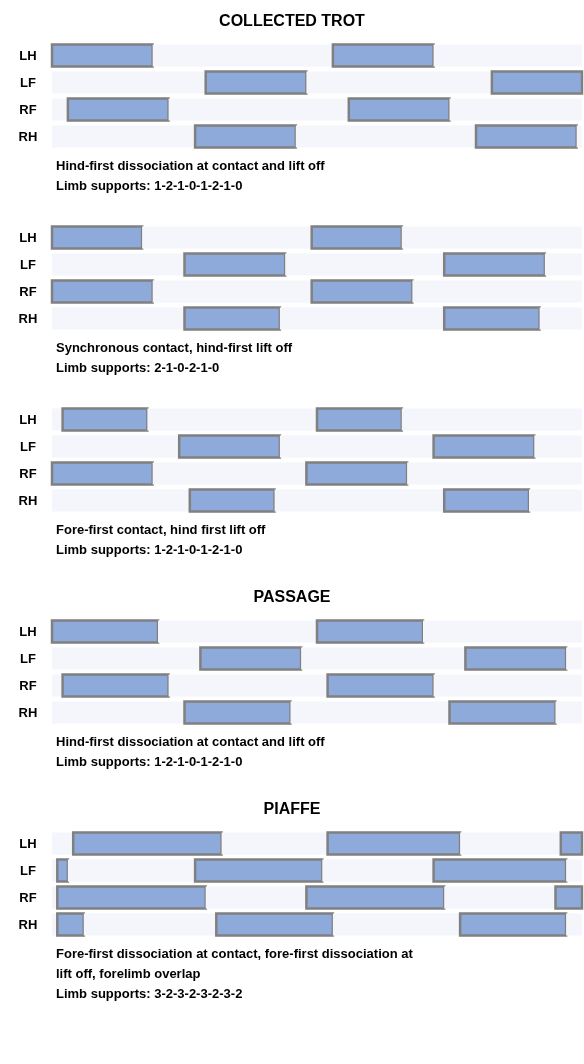 The width and height of the screenshot is (584, 1064). I want to click on text: Synchronous contact, hind-first lift off, so click(174, 347).